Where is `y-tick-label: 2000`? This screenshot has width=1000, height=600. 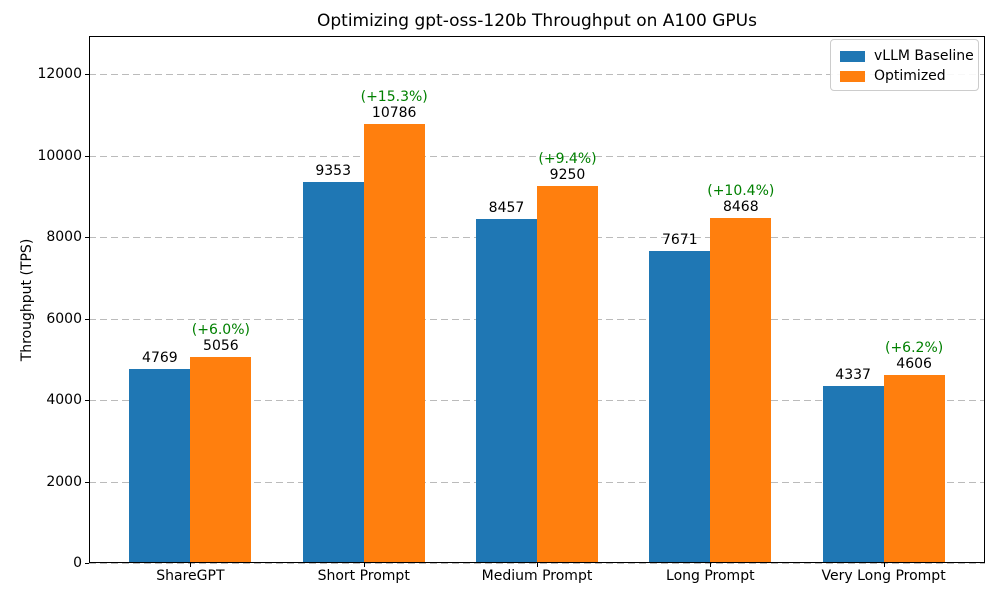
y-tick-label: 2000 is located at coordinates (64, 481).